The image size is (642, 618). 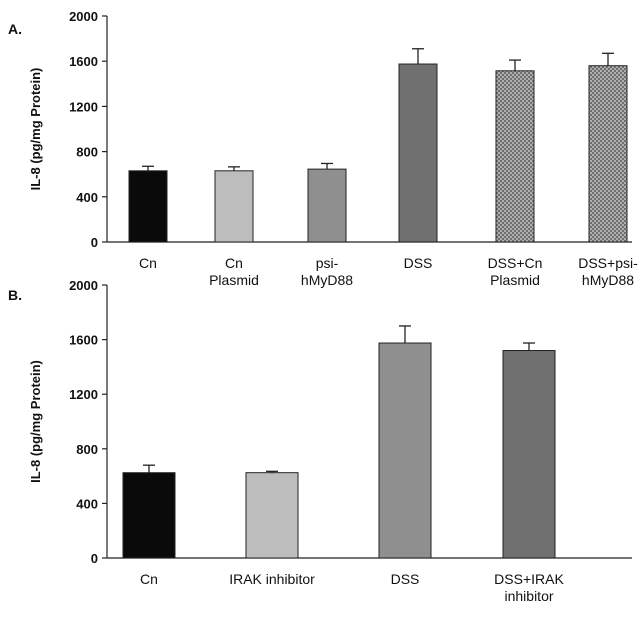 I want to click on x-tick-label: DSS+Cn Plasmid, so click(x=515, y=271).